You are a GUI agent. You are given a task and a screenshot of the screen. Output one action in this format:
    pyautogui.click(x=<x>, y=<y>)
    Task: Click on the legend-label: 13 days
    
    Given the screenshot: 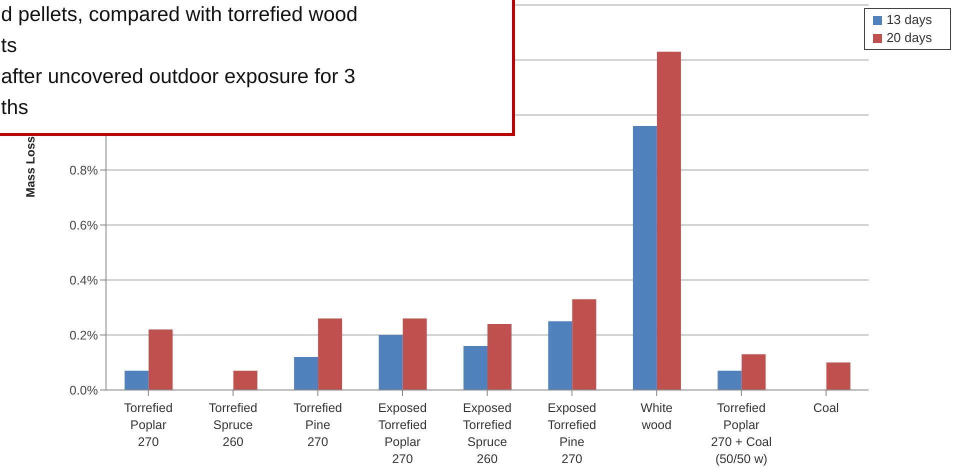 What is the action you would take?
    pyautogui.click(x=909, y=19)
    